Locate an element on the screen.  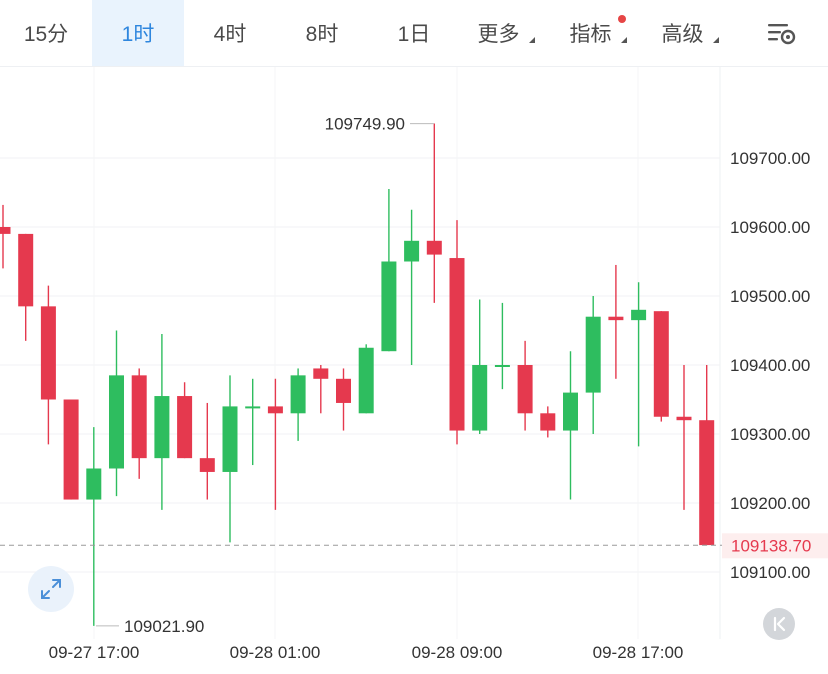
tab-advanced: 高级 is located at coordinates (690, 33).